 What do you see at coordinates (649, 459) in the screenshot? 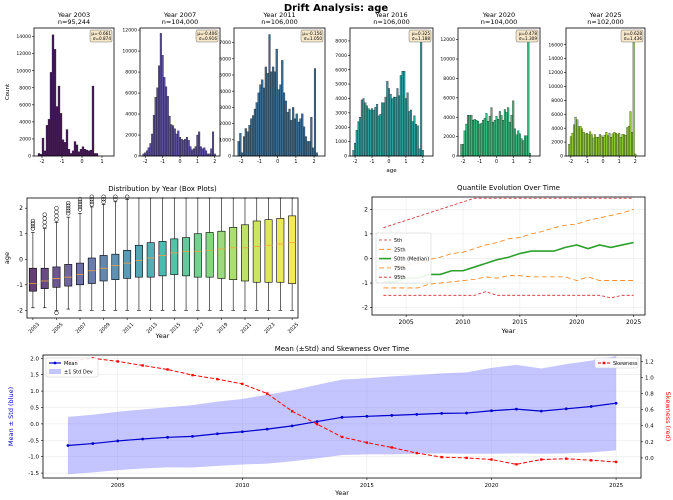
I see `y2-tick-label: 0.0` at bounding box center [649, 459].